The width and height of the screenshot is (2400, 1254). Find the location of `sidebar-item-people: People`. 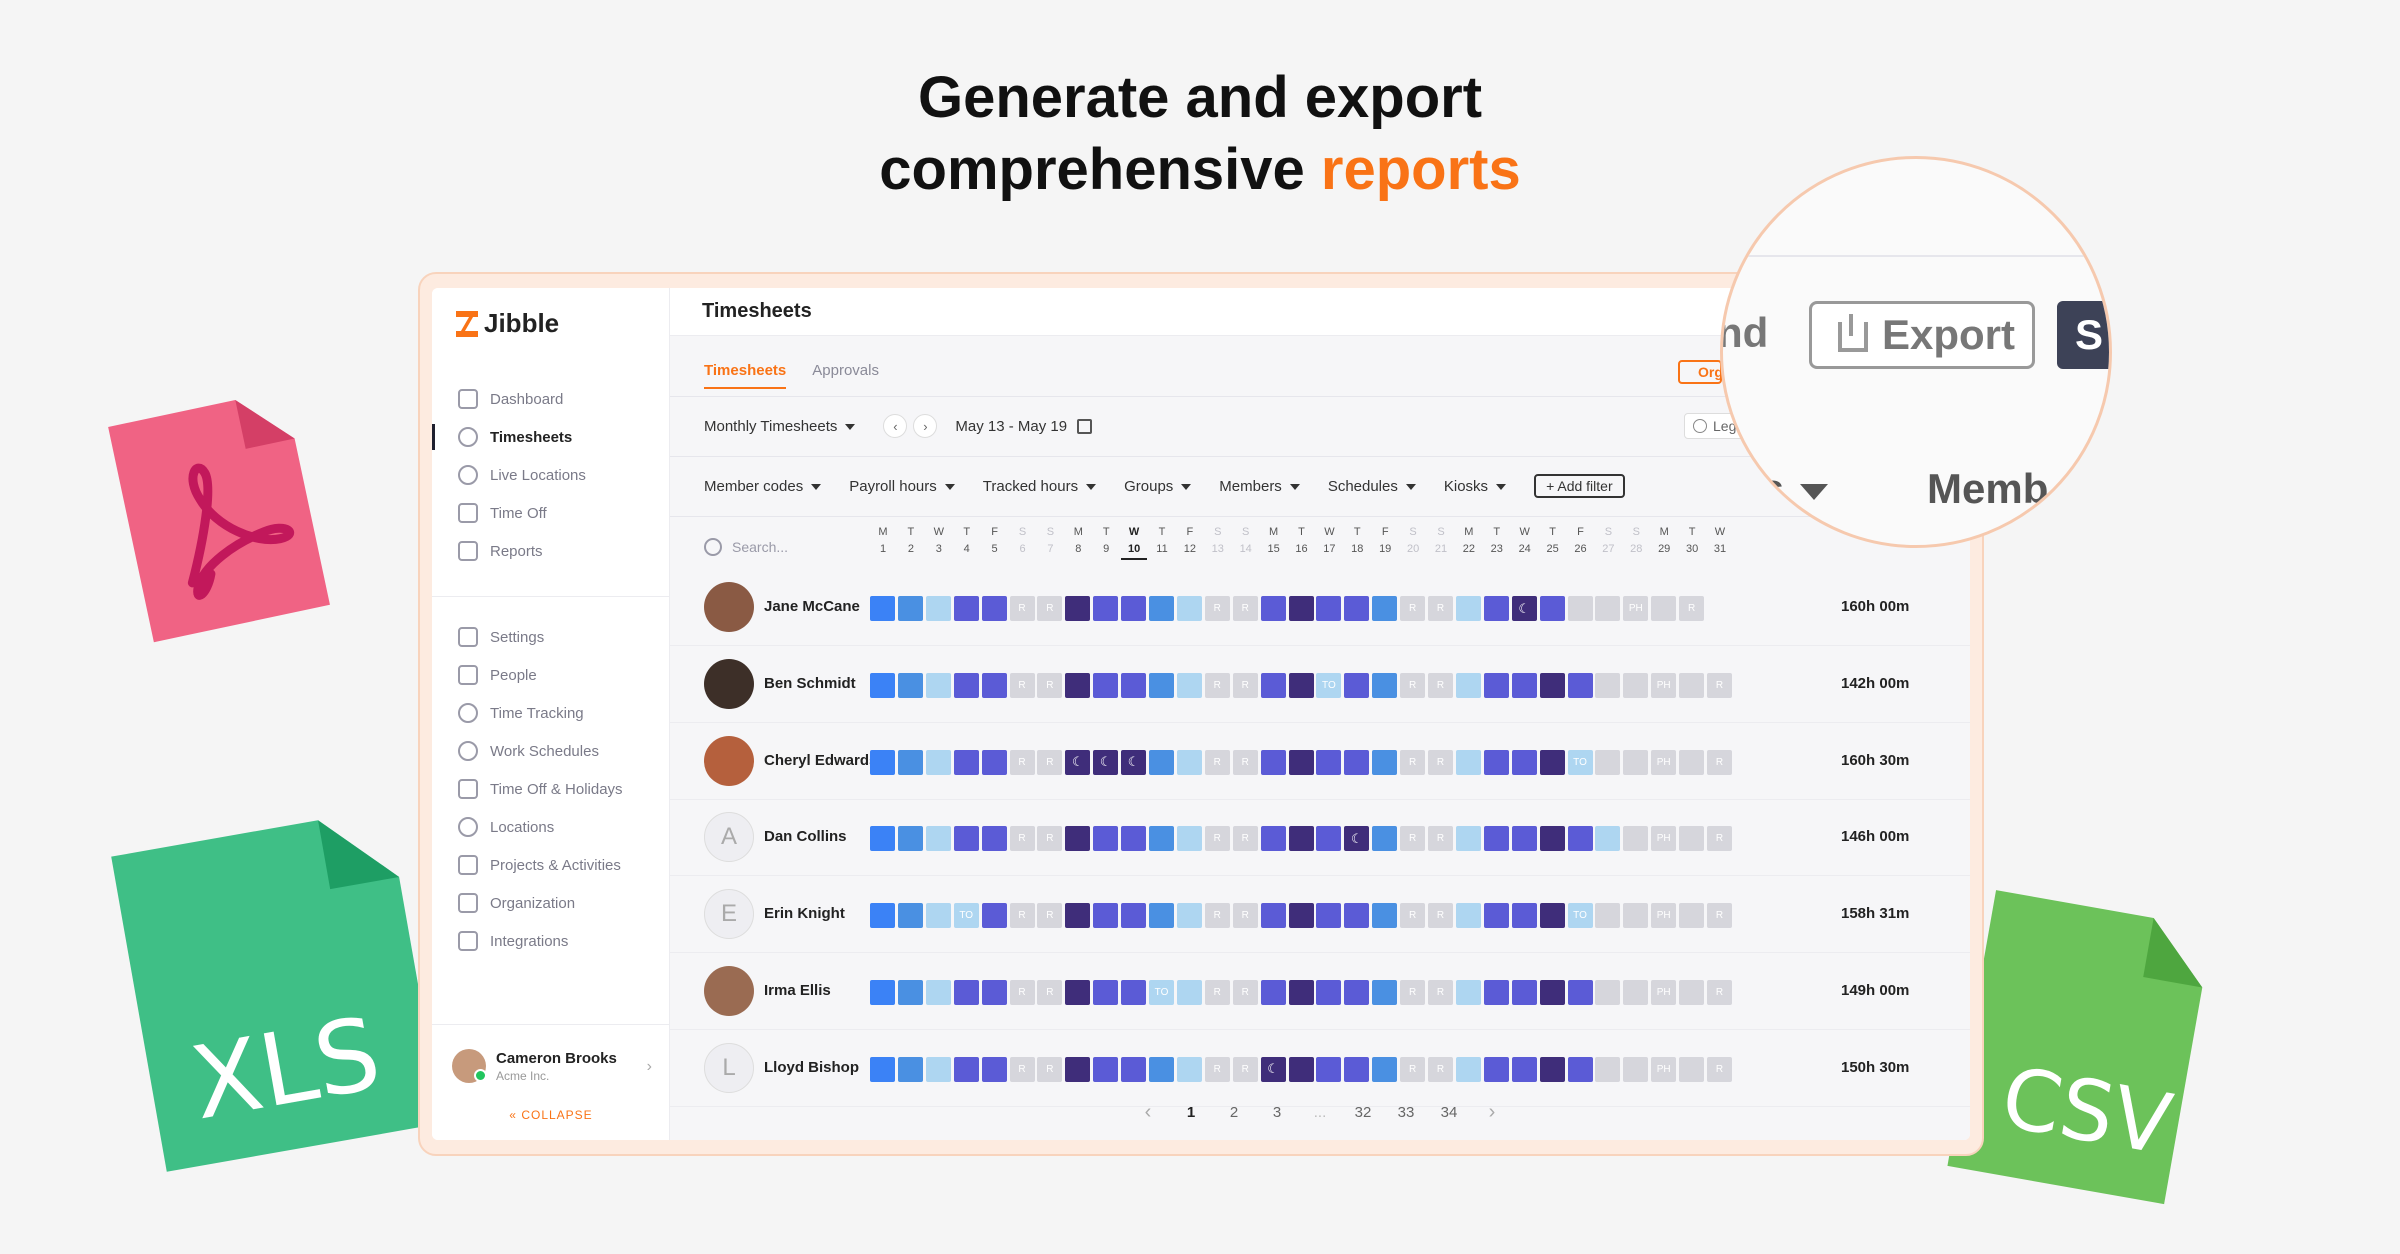

sidebar-item-people: People is located at coordinates (551, 675).